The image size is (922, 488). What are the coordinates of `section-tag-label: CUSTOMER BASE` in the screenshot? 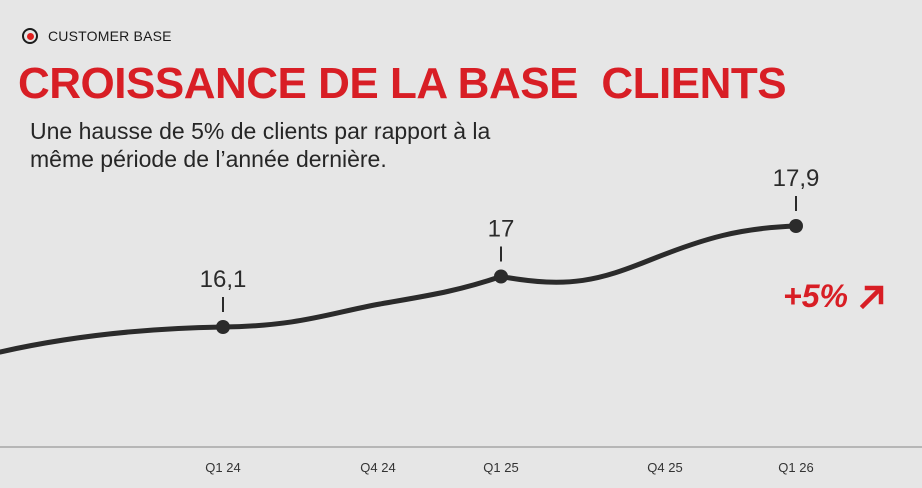 It's located at (110, 36).